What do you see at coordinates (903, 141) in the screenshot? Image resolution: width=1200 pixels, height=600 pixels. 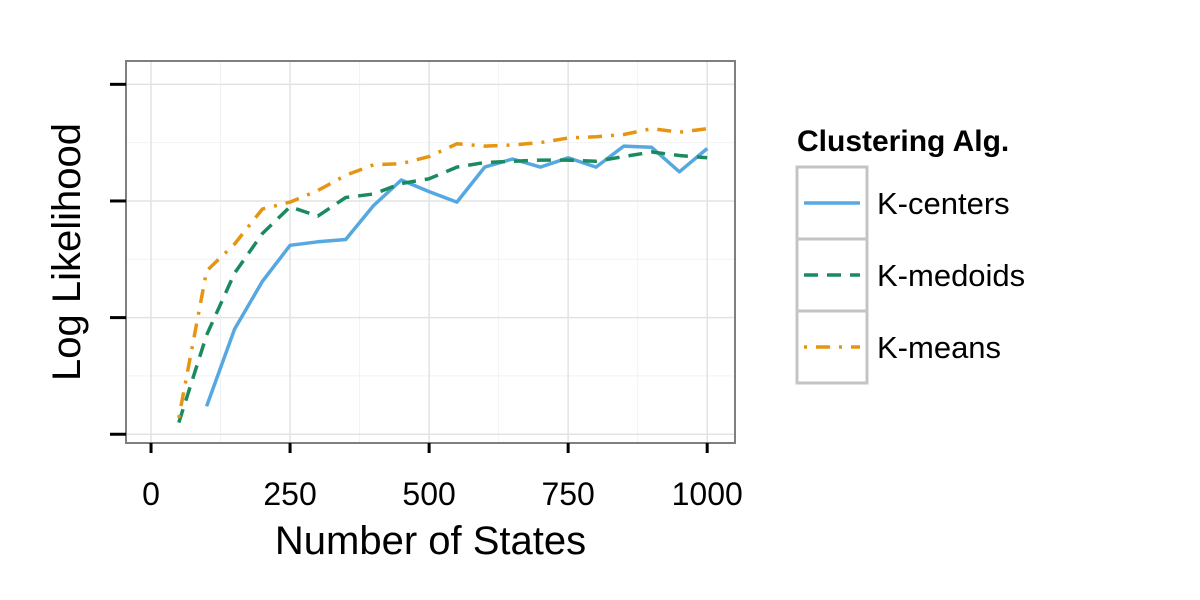 I see `legend-title: Clustering Alg.` at bounding box center [903, 141].